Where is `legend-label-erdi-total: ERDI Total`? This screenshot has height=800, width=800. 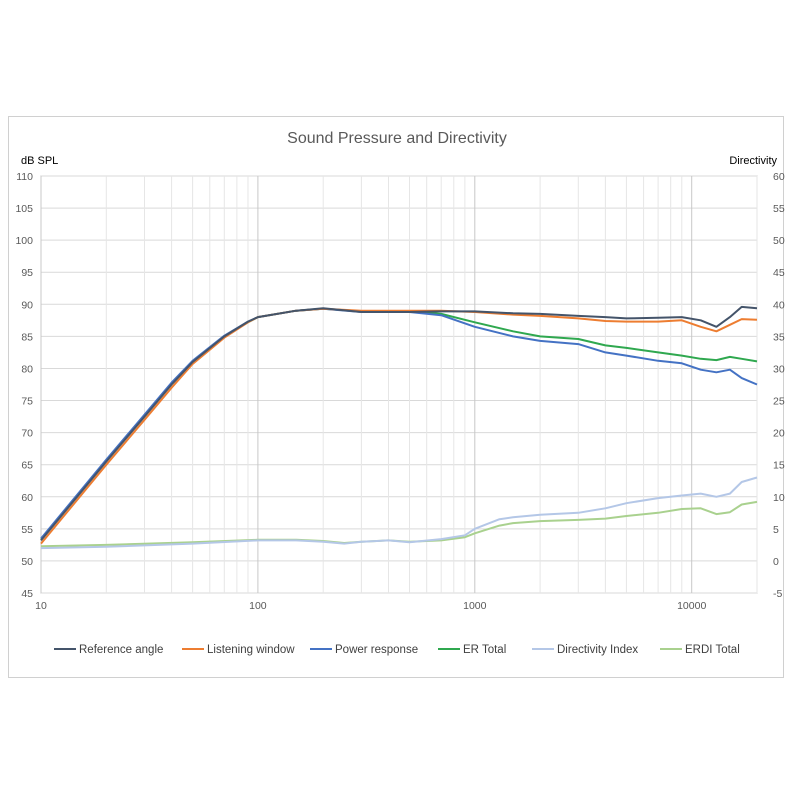
legend-label-erdi-total: ERDI Total is located at coordinates (712, 650).